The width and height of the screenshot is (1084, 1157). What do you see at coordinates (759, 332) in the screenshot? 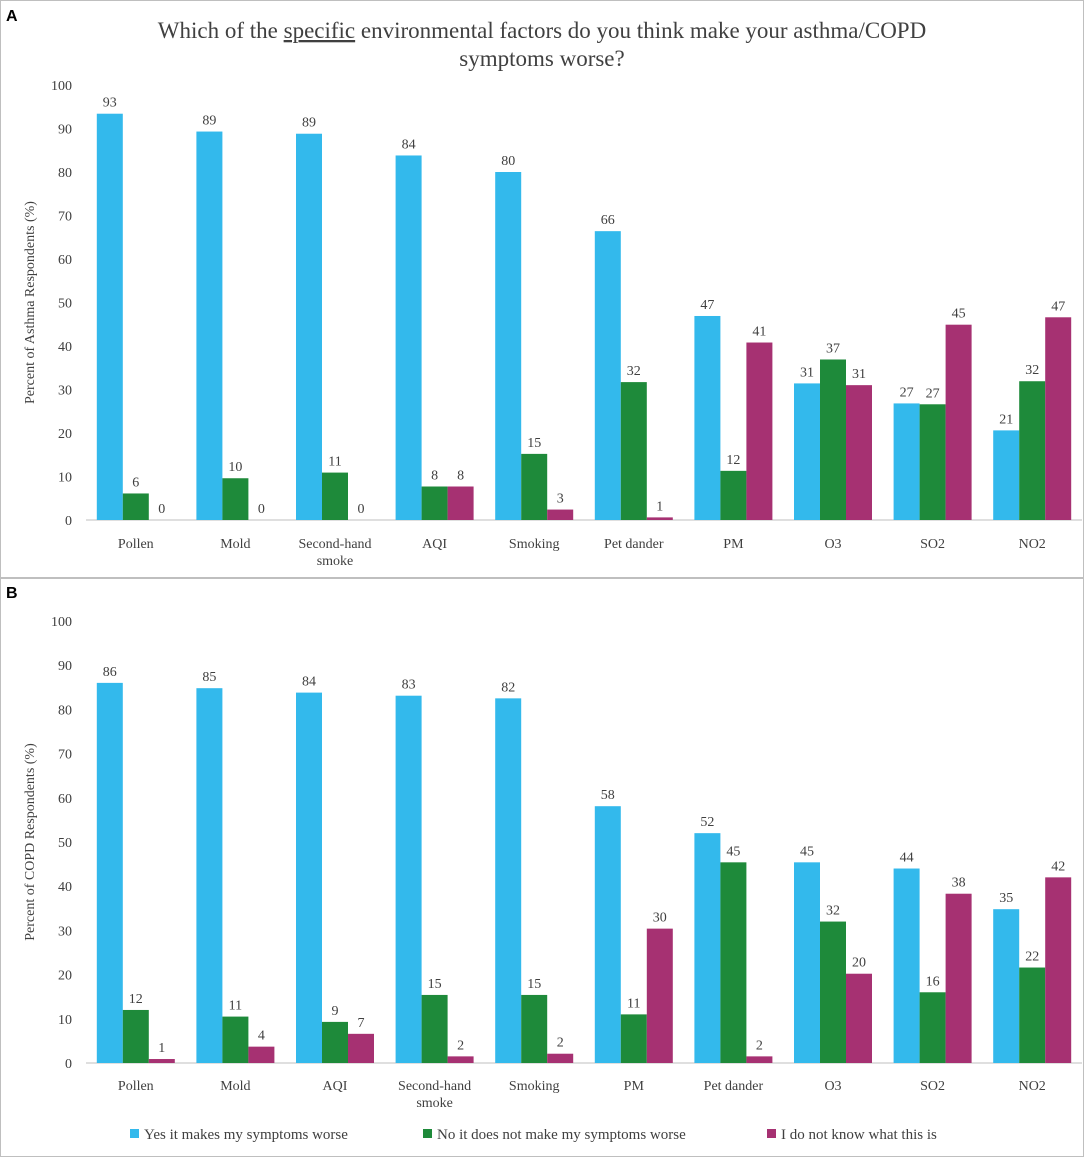
I see `data-label: 41` at bounding box center [759, 332].